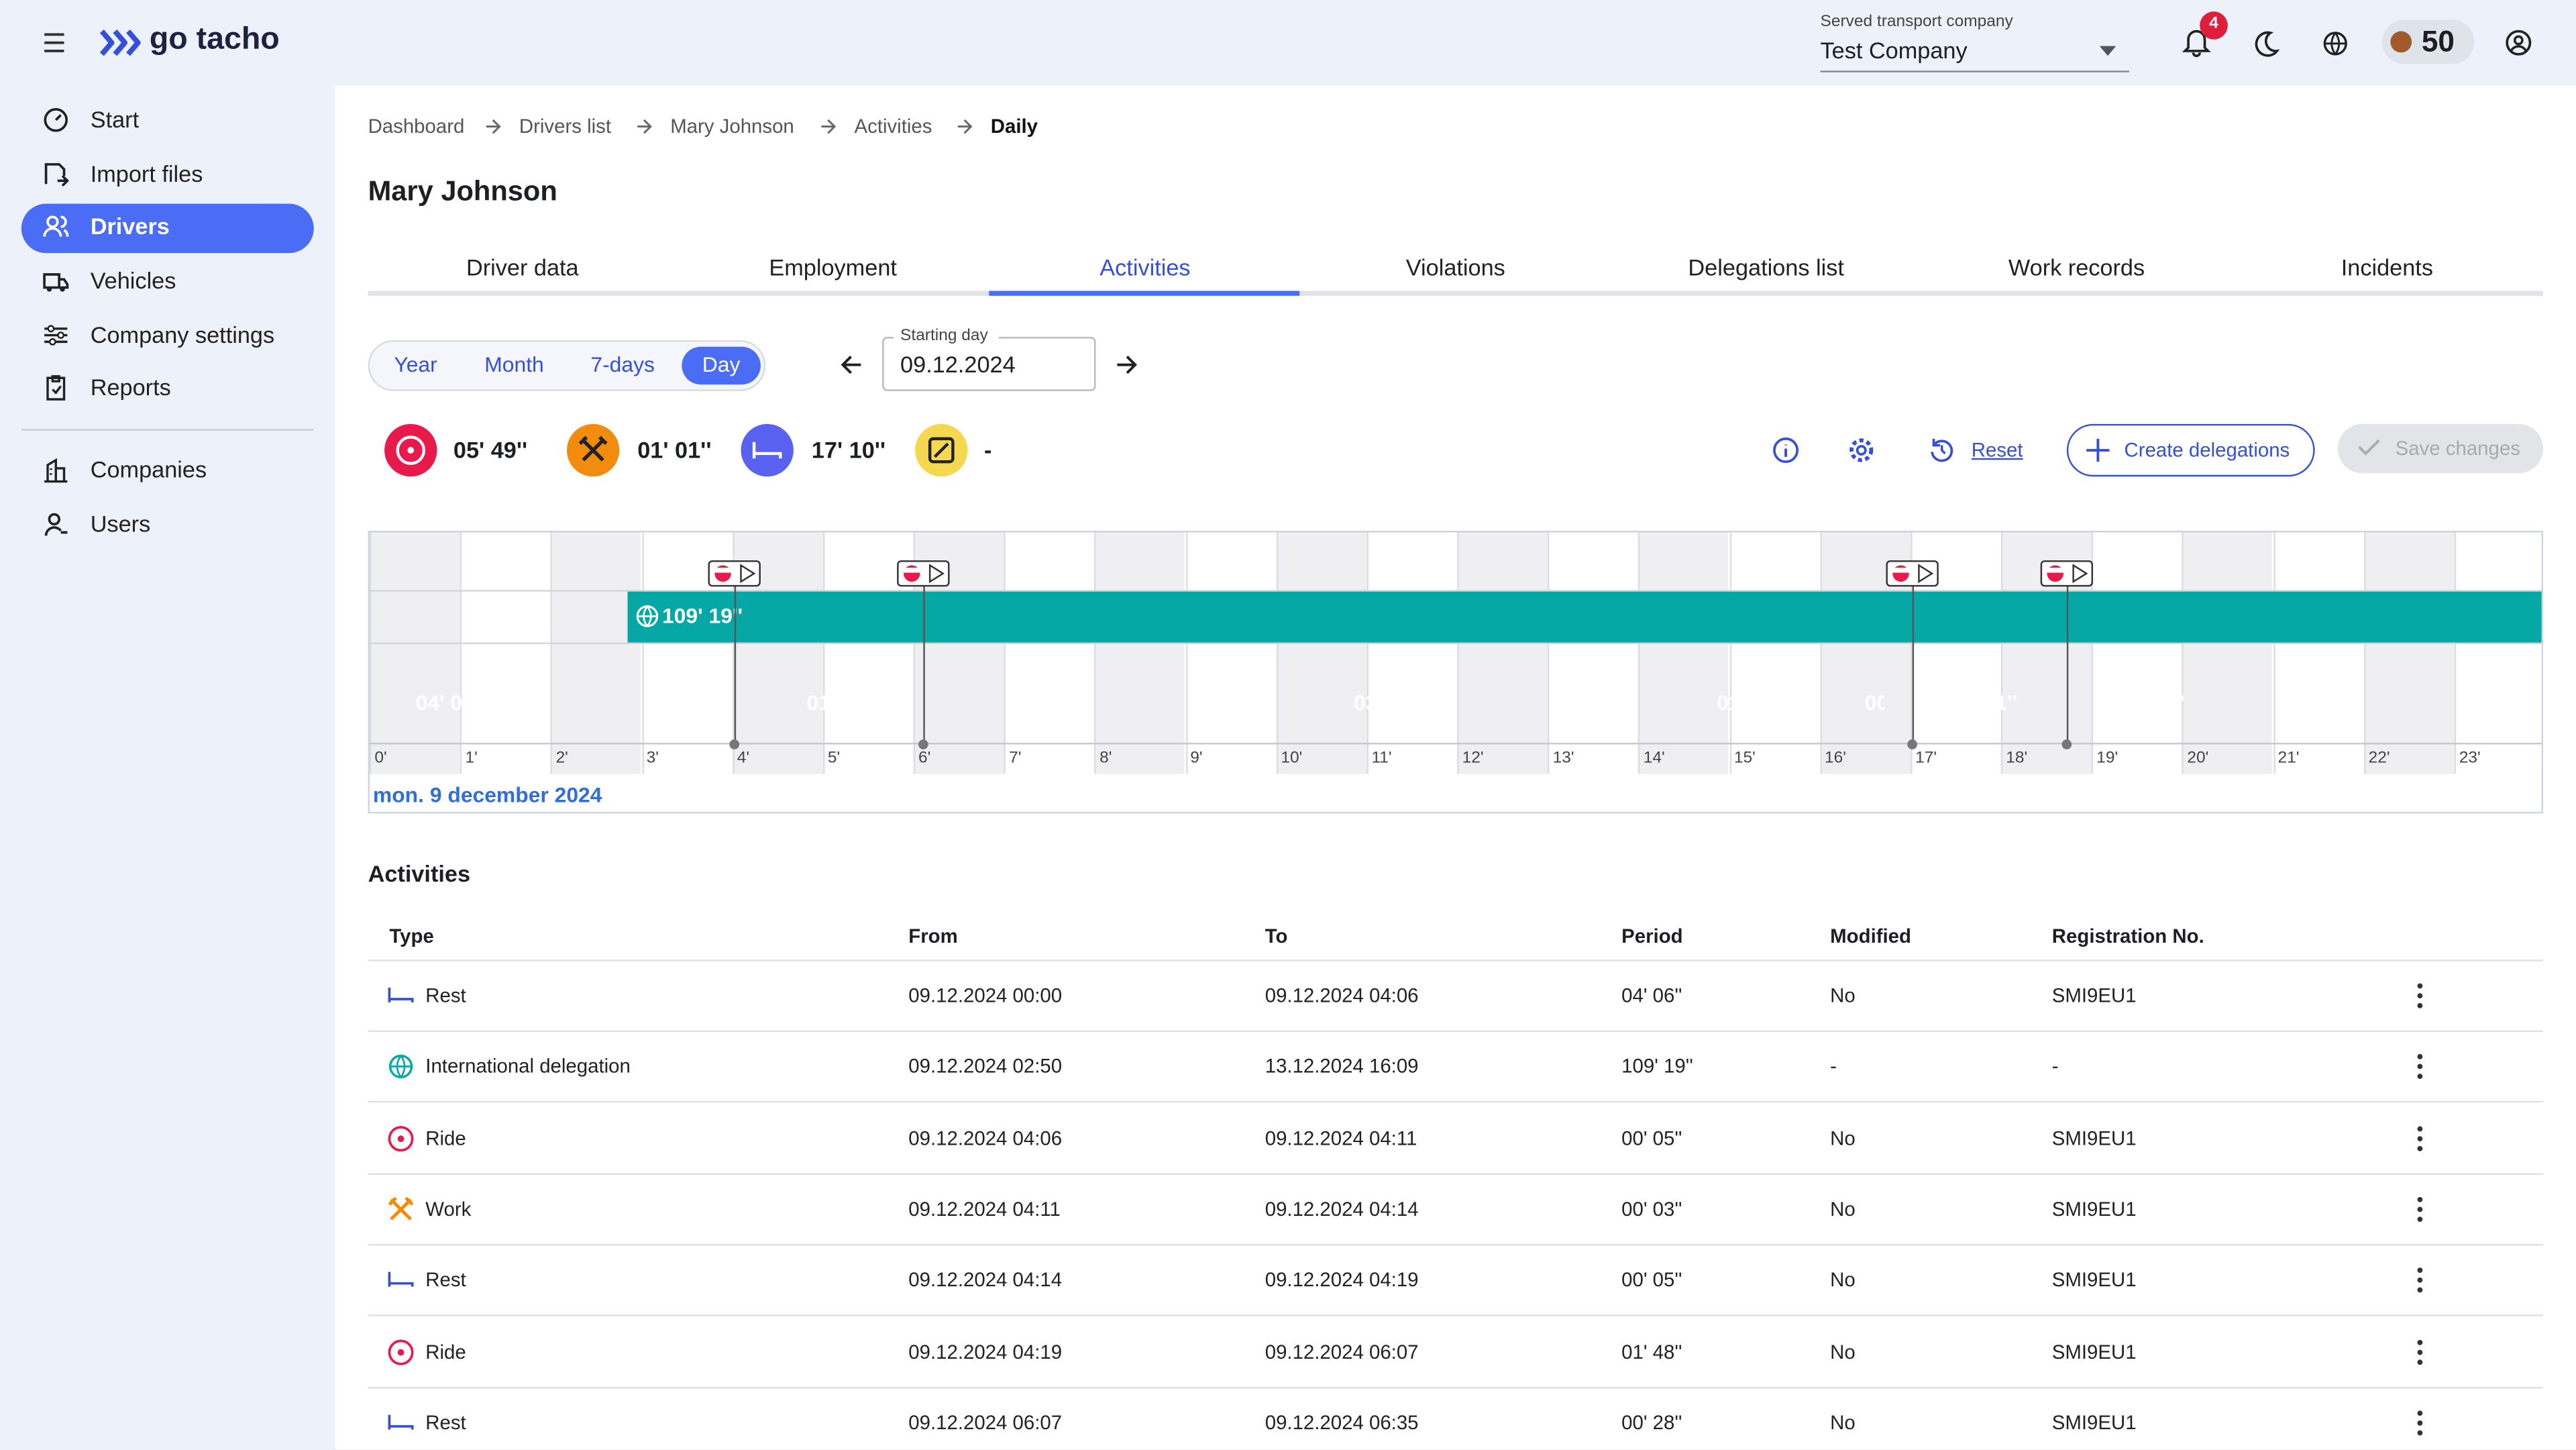 The image size is (2576, 1450). What do you see at coordinates (2197, 759) in the screenshot?
I see `hour-label: 20'` at bounding box center [2197, 759].